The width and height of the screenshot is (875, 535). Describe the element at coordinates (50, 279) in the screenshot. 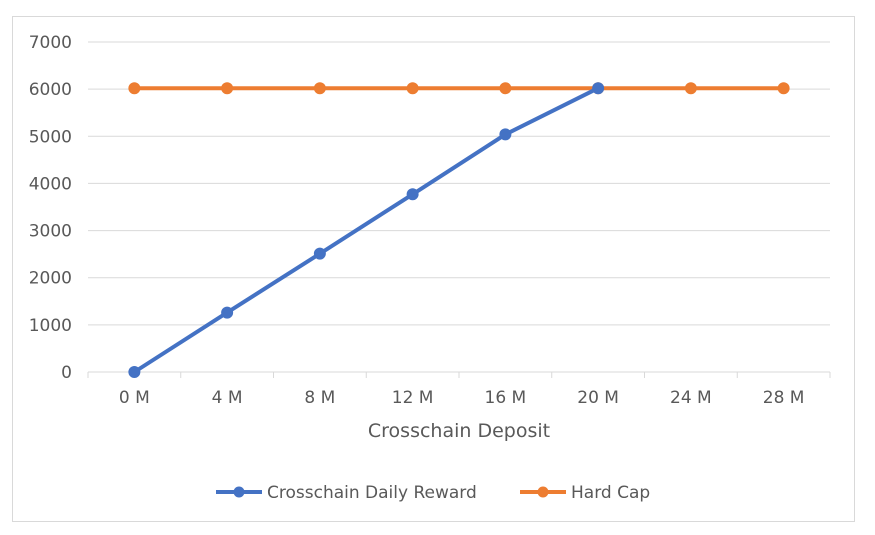

I see `y-tick-label: 2000` at that location.